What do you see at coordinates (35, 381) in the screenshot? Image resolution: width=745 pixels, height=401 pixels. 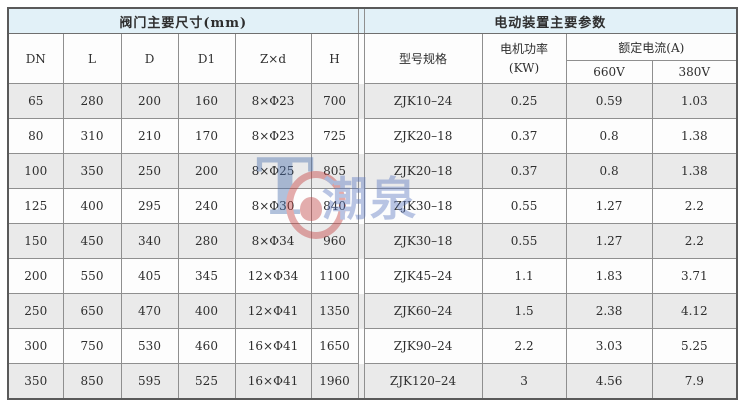 I see `cell-dn: 350` at bounding box center [35, 381].